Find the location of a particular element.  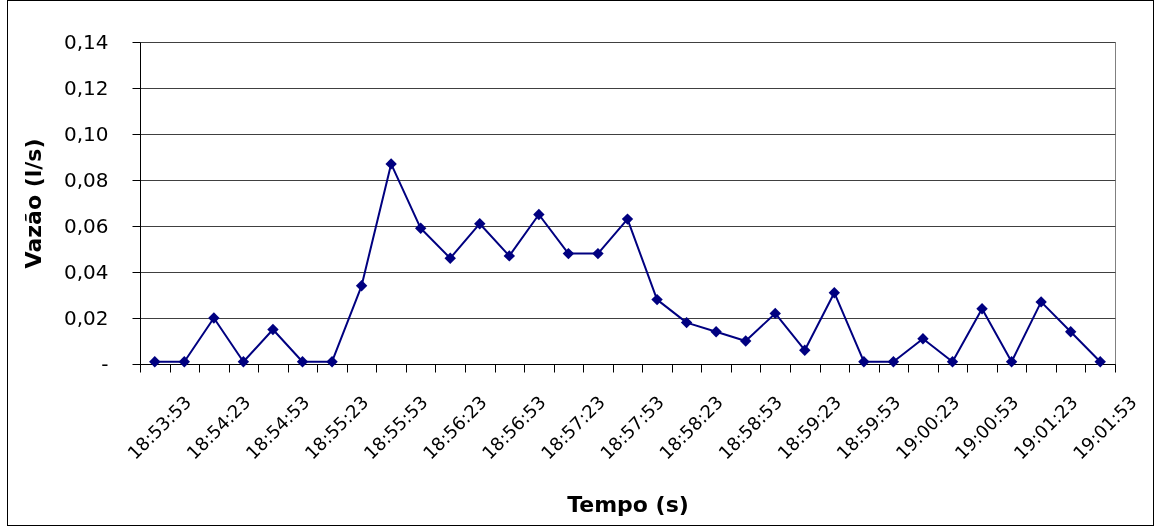

y-tick-label: 0,04 is located at coordinates (86, 271).